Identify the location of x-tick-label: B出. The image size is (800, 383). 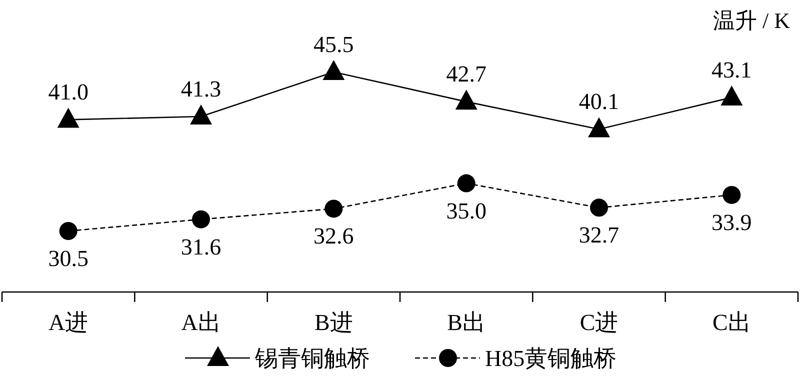
(466, 322).